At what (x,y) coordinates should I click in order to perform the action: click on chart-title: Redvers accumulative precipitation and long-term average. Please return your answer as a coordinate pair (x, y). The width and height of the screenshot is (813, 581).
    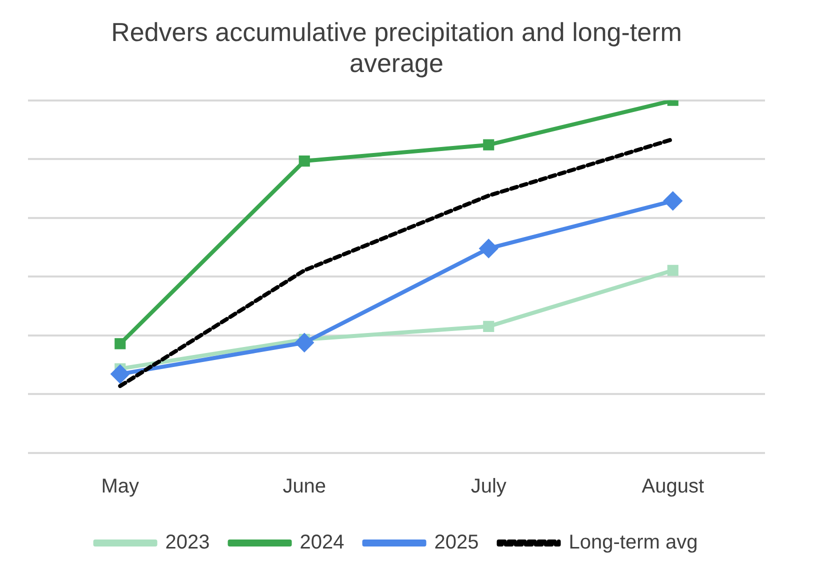
    Looking at the image, I should click on (396, 47).